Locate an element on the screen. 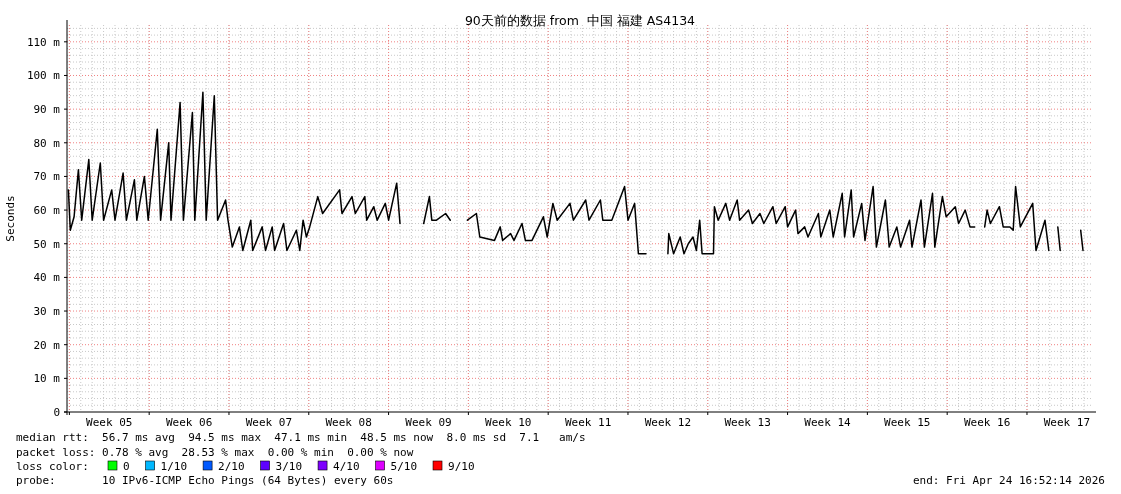 The width and height of the screenshot is (1121, 494). legend-label: 3/10 is located at coordinates (289, 466).